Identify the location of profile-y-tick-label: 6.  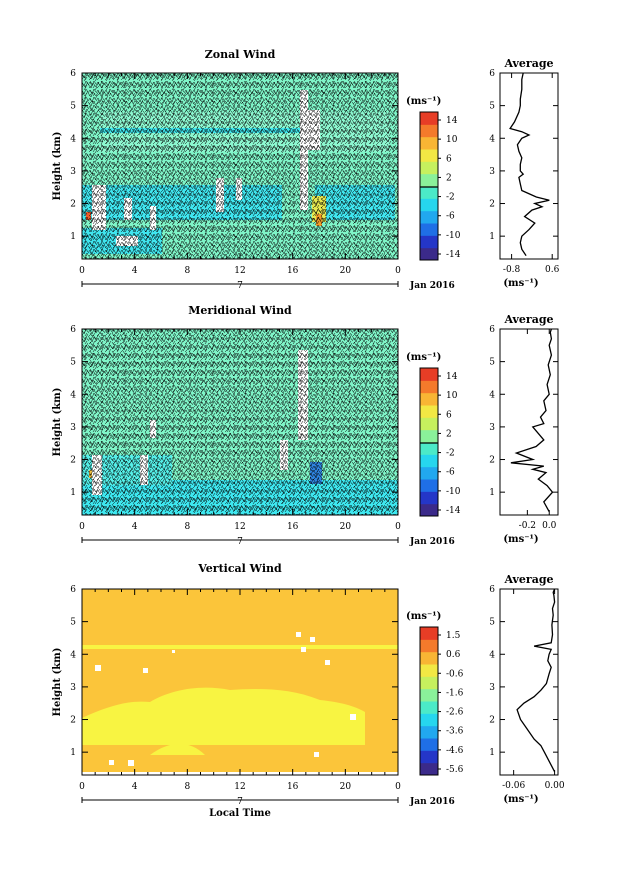
(492, 330).